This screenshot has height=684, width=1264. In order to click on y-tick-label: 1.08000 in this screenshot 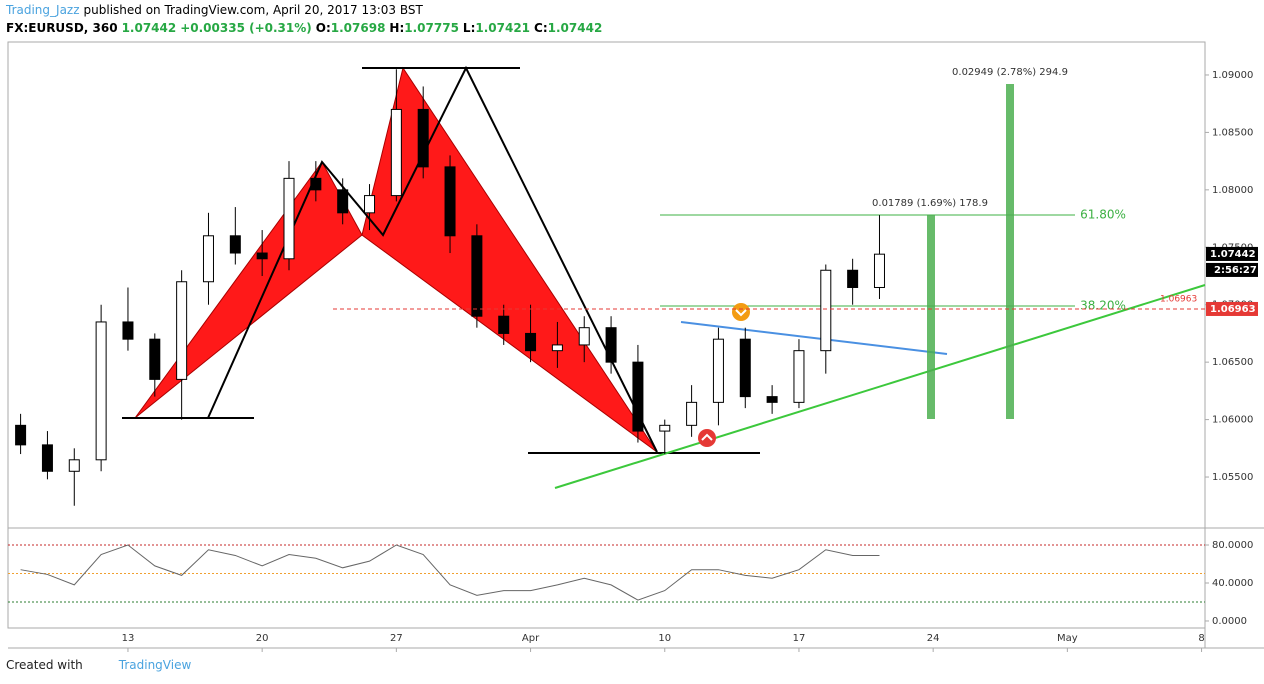, I will do `click(1232, 190)`.